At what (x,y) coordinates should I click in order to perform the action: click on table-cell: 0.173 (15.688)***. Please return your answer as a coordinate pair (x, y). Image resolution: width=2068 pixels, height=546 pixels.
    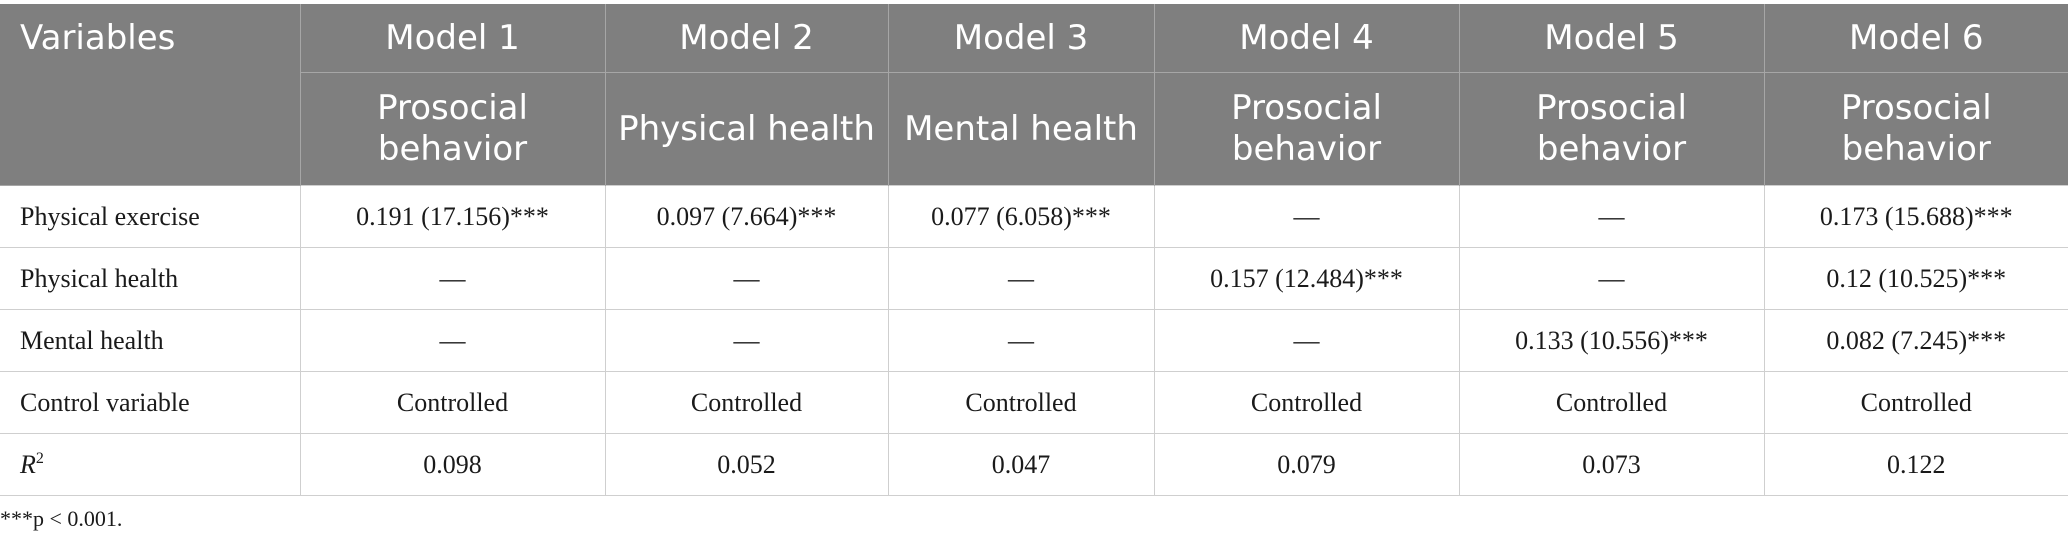
    Looking at the image, I should click on (1915, 216).